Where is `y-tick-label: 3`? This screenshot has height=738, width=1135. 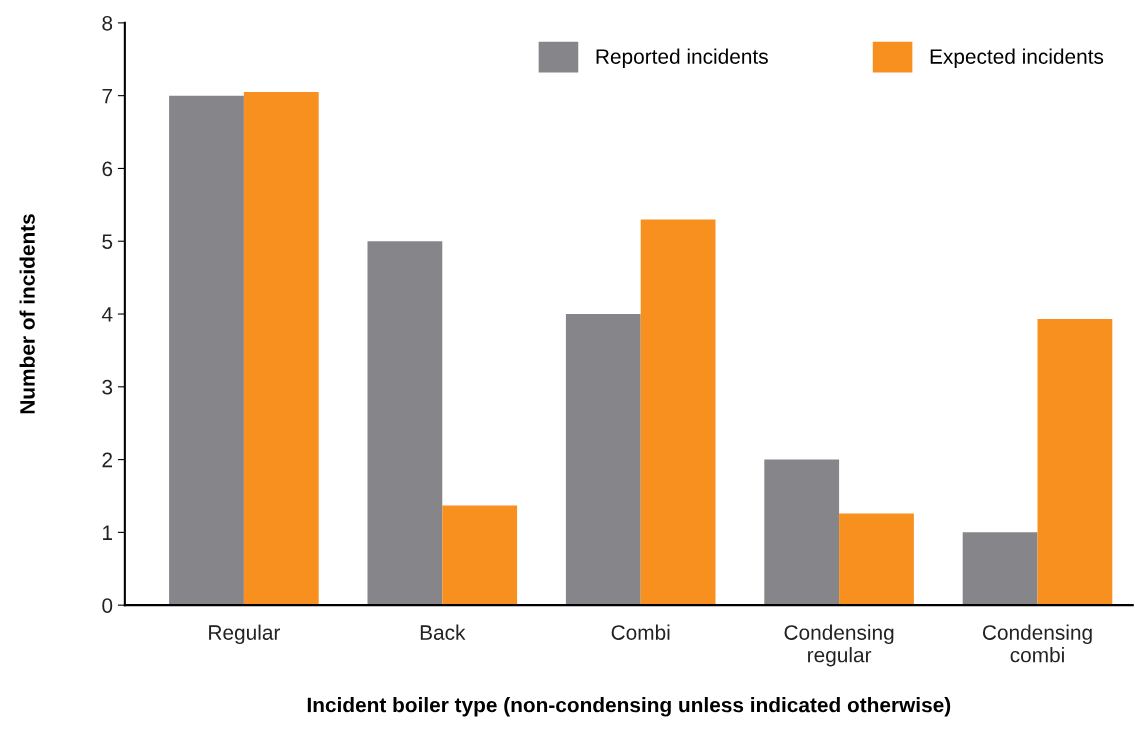
y-tick-label: 3 is located at coordinates (107, 387).